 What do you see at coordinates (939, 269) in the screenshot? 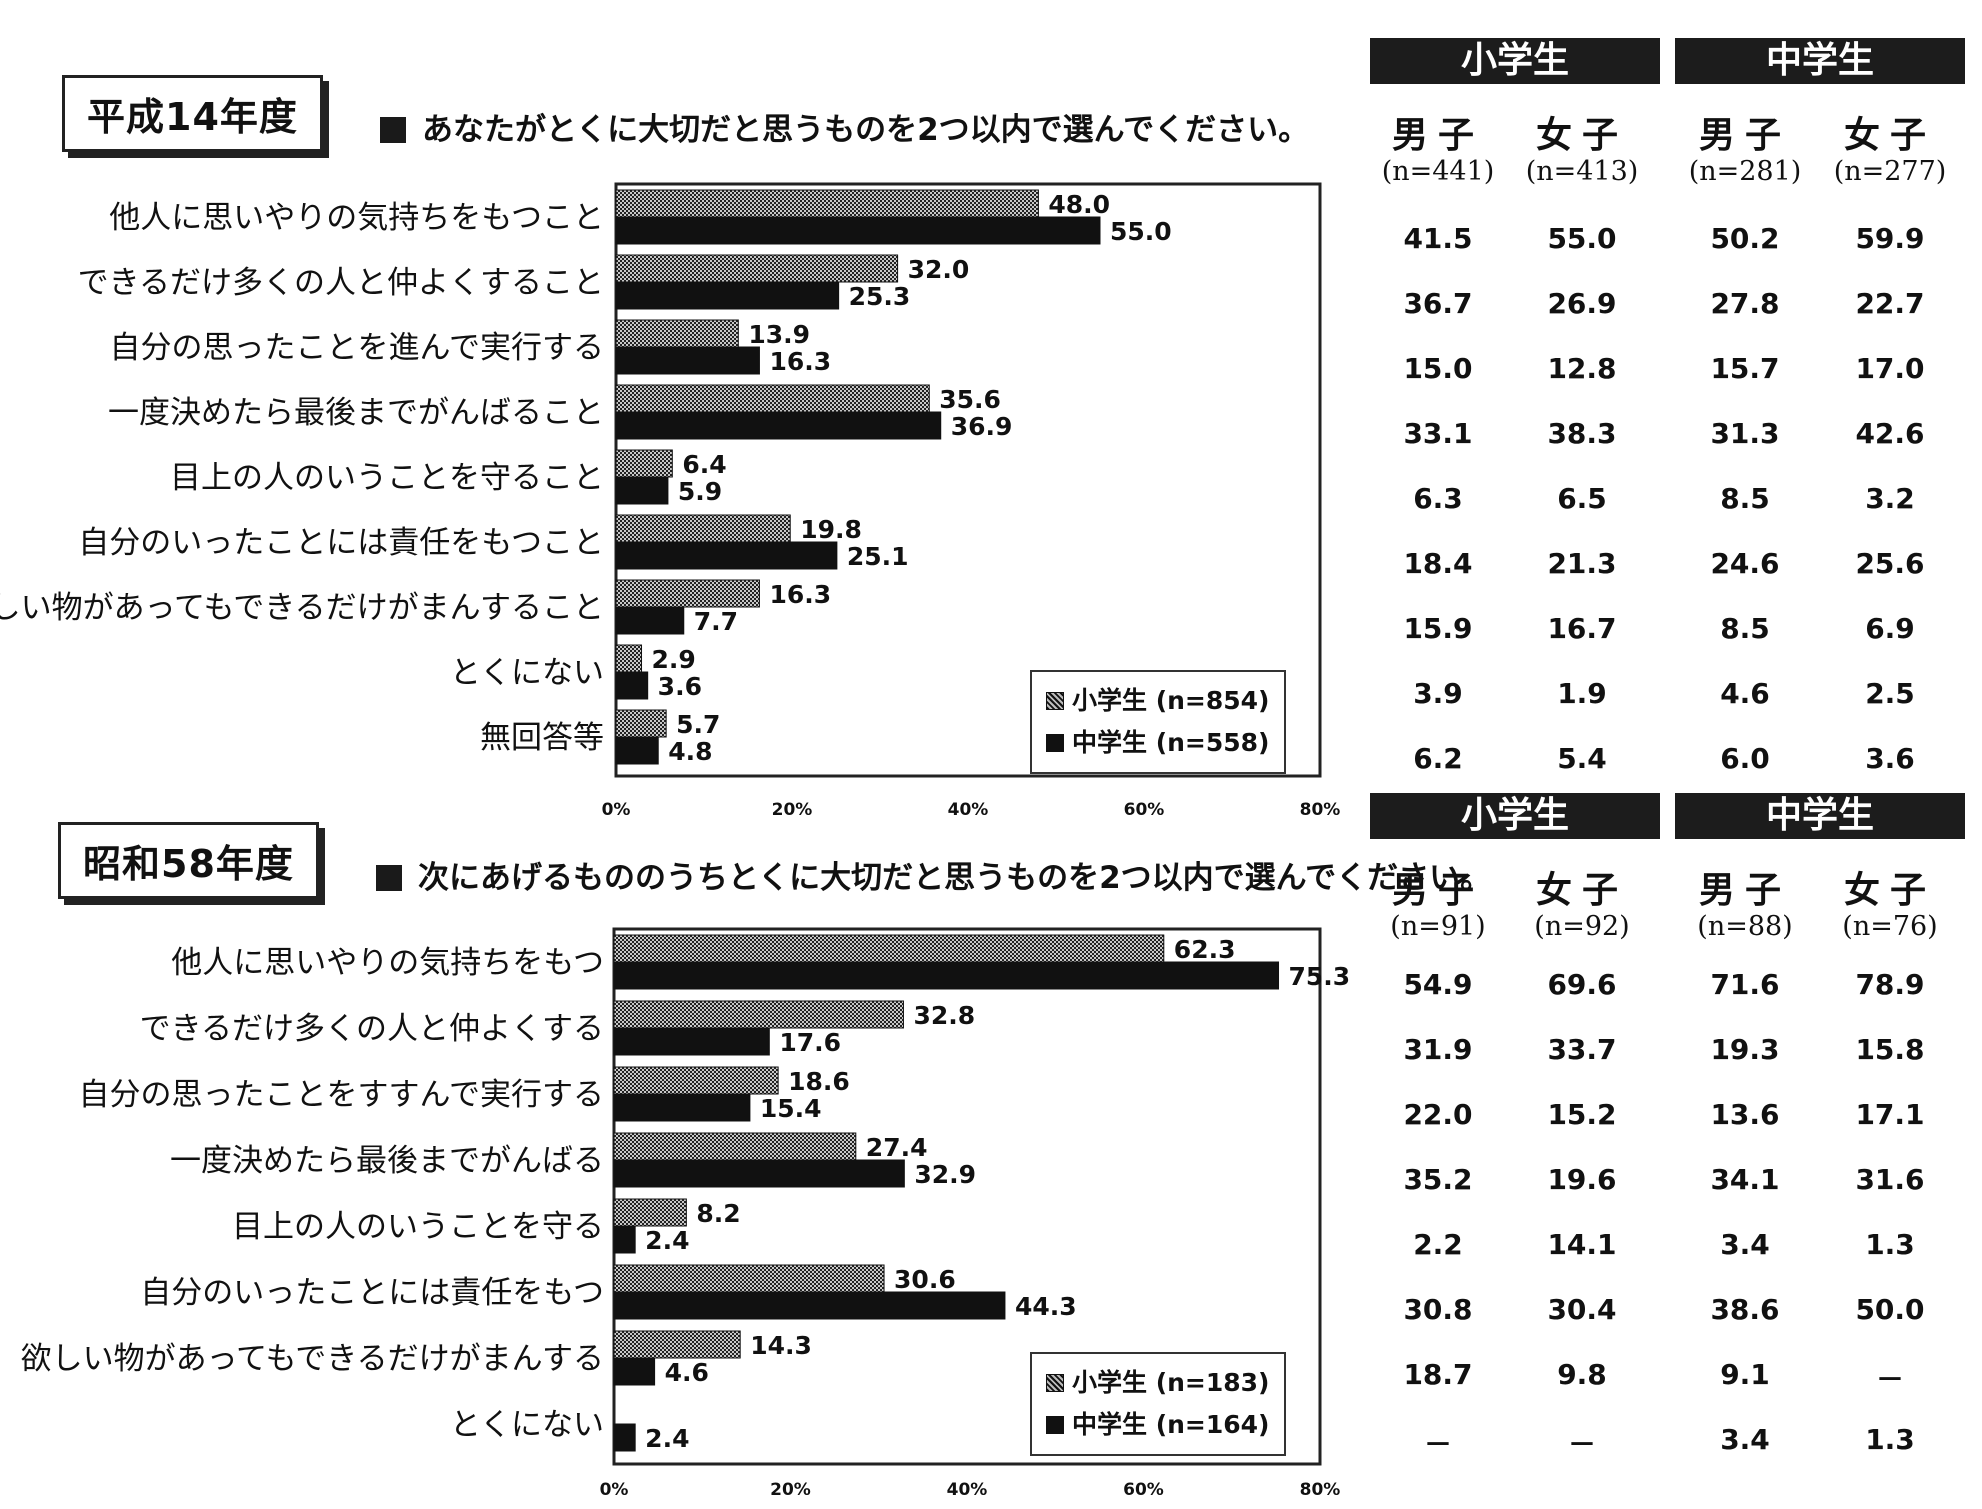
I see `data-label: 32.0` at bounding box center [939, 269].